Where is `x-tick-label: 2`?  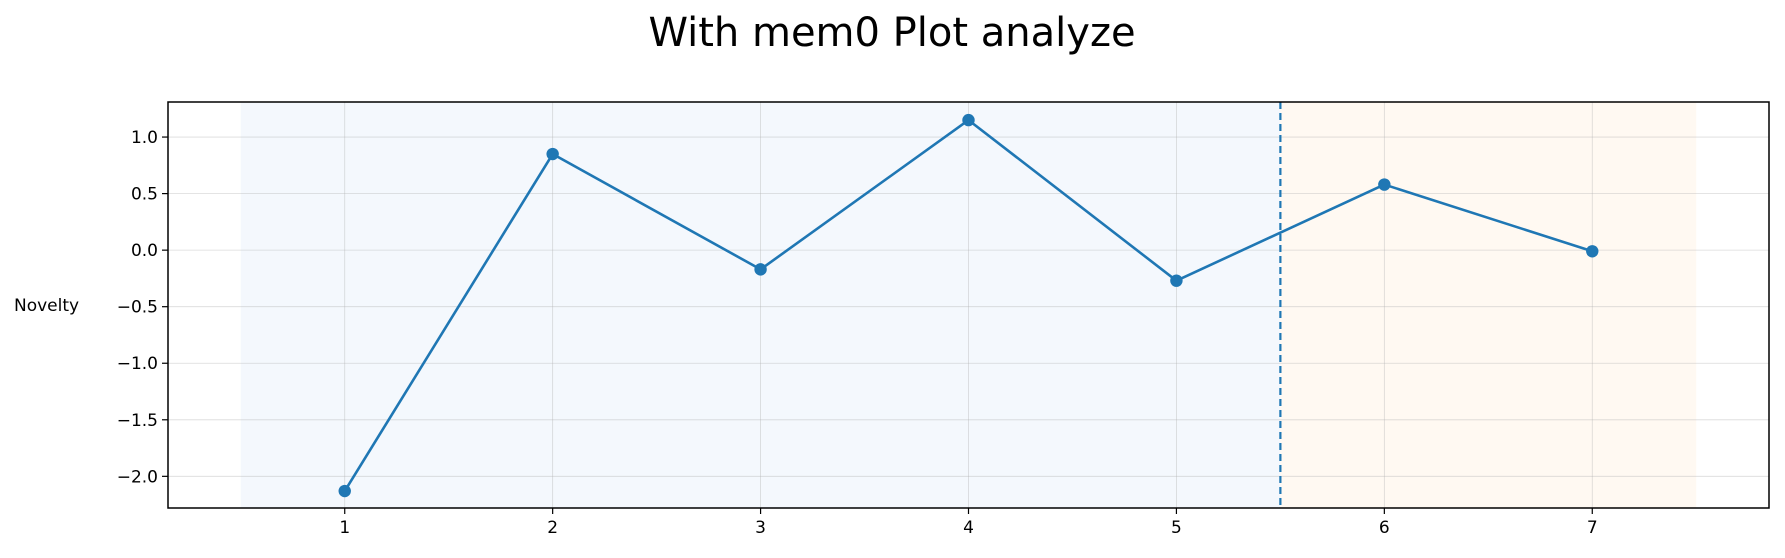 x-tick-label: 2 is located at coordinates (552, 528).